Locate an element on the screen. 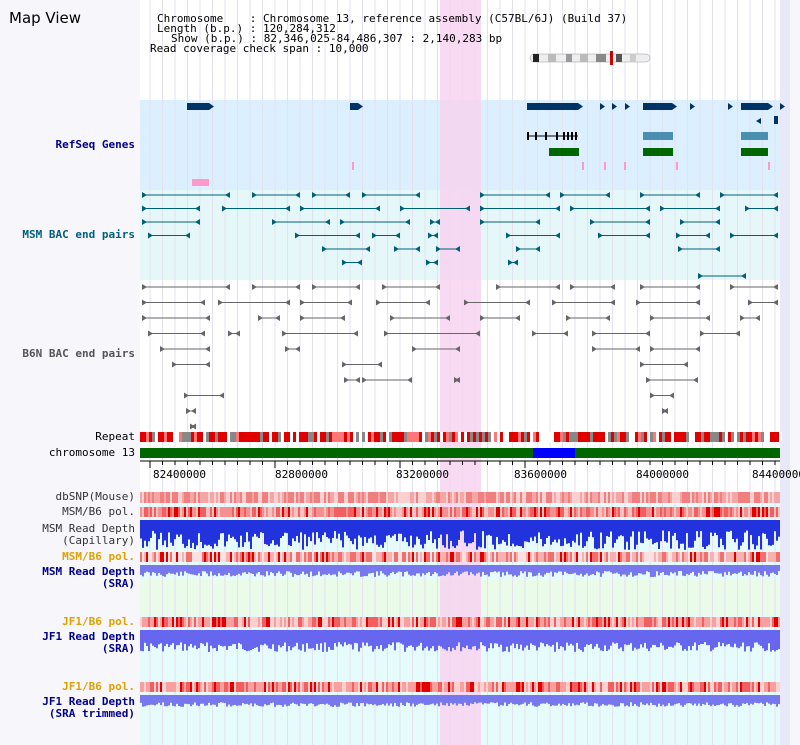 This screenshot has height=745, width=800. track-label-refseq: RefSeq Genes is located at coordinates (95, 144).